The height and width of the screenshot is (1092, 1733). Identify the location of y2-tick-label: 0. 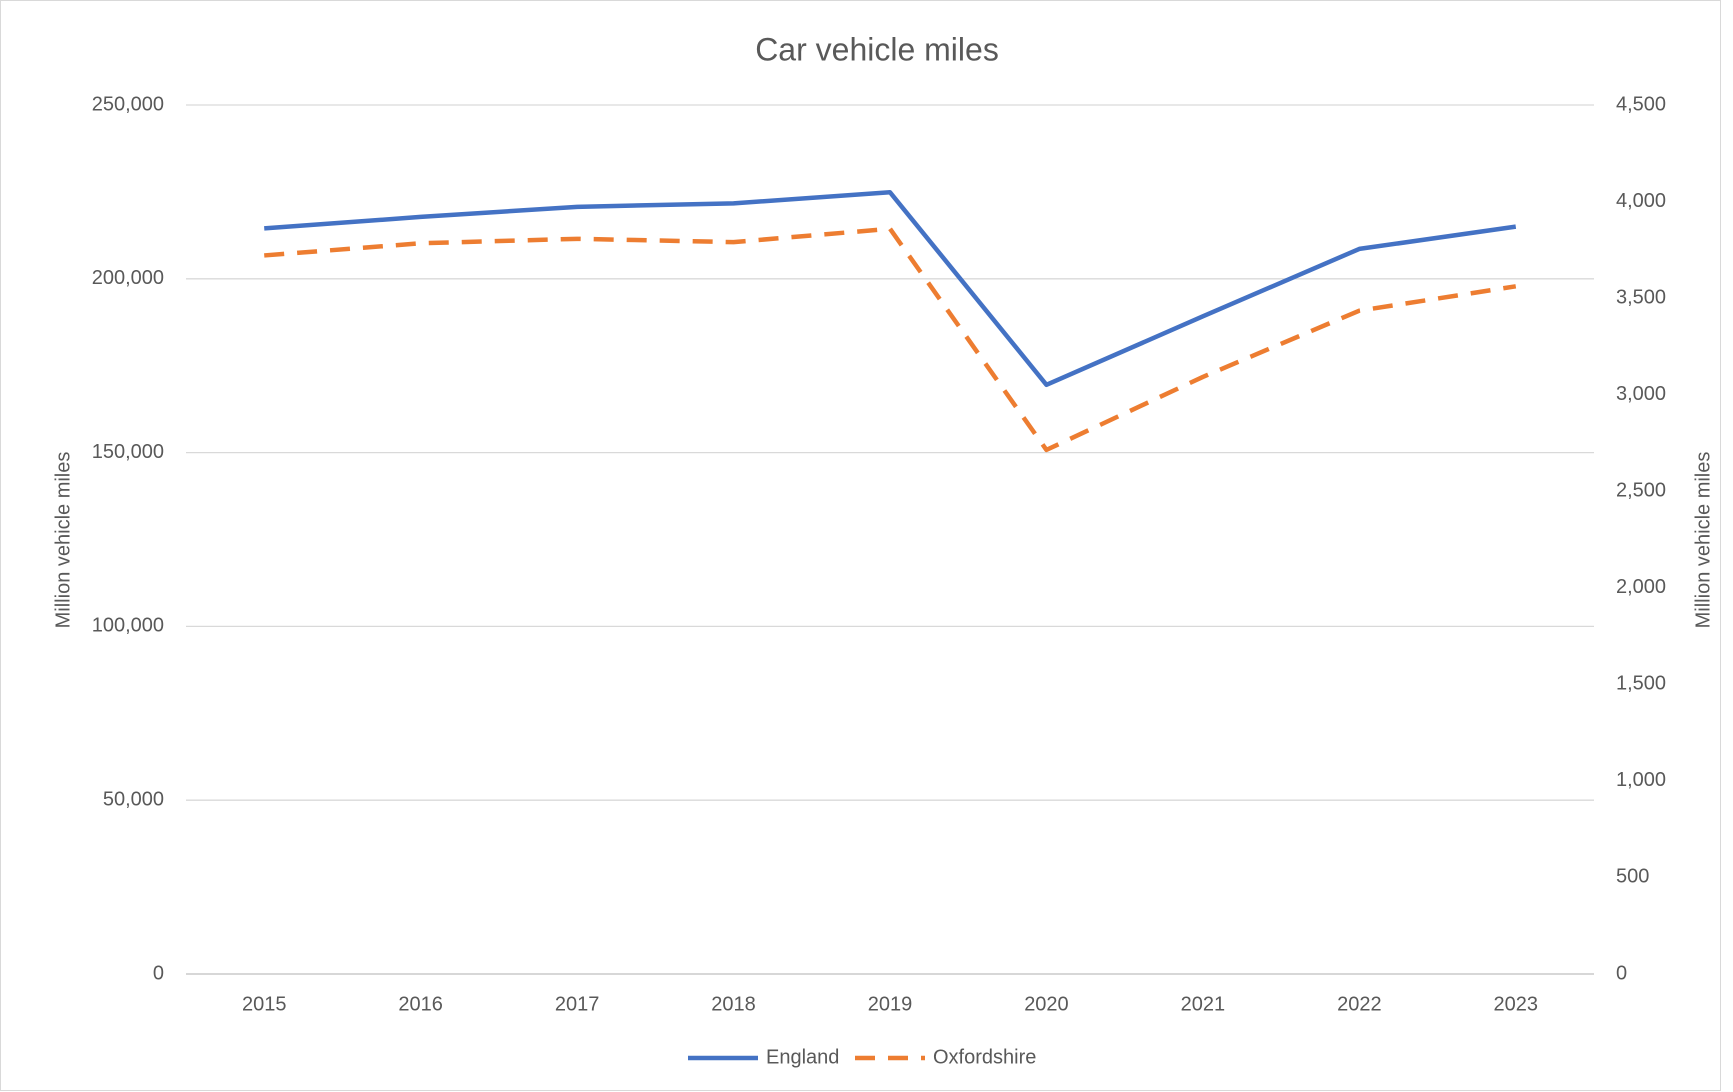
(1621, 973).